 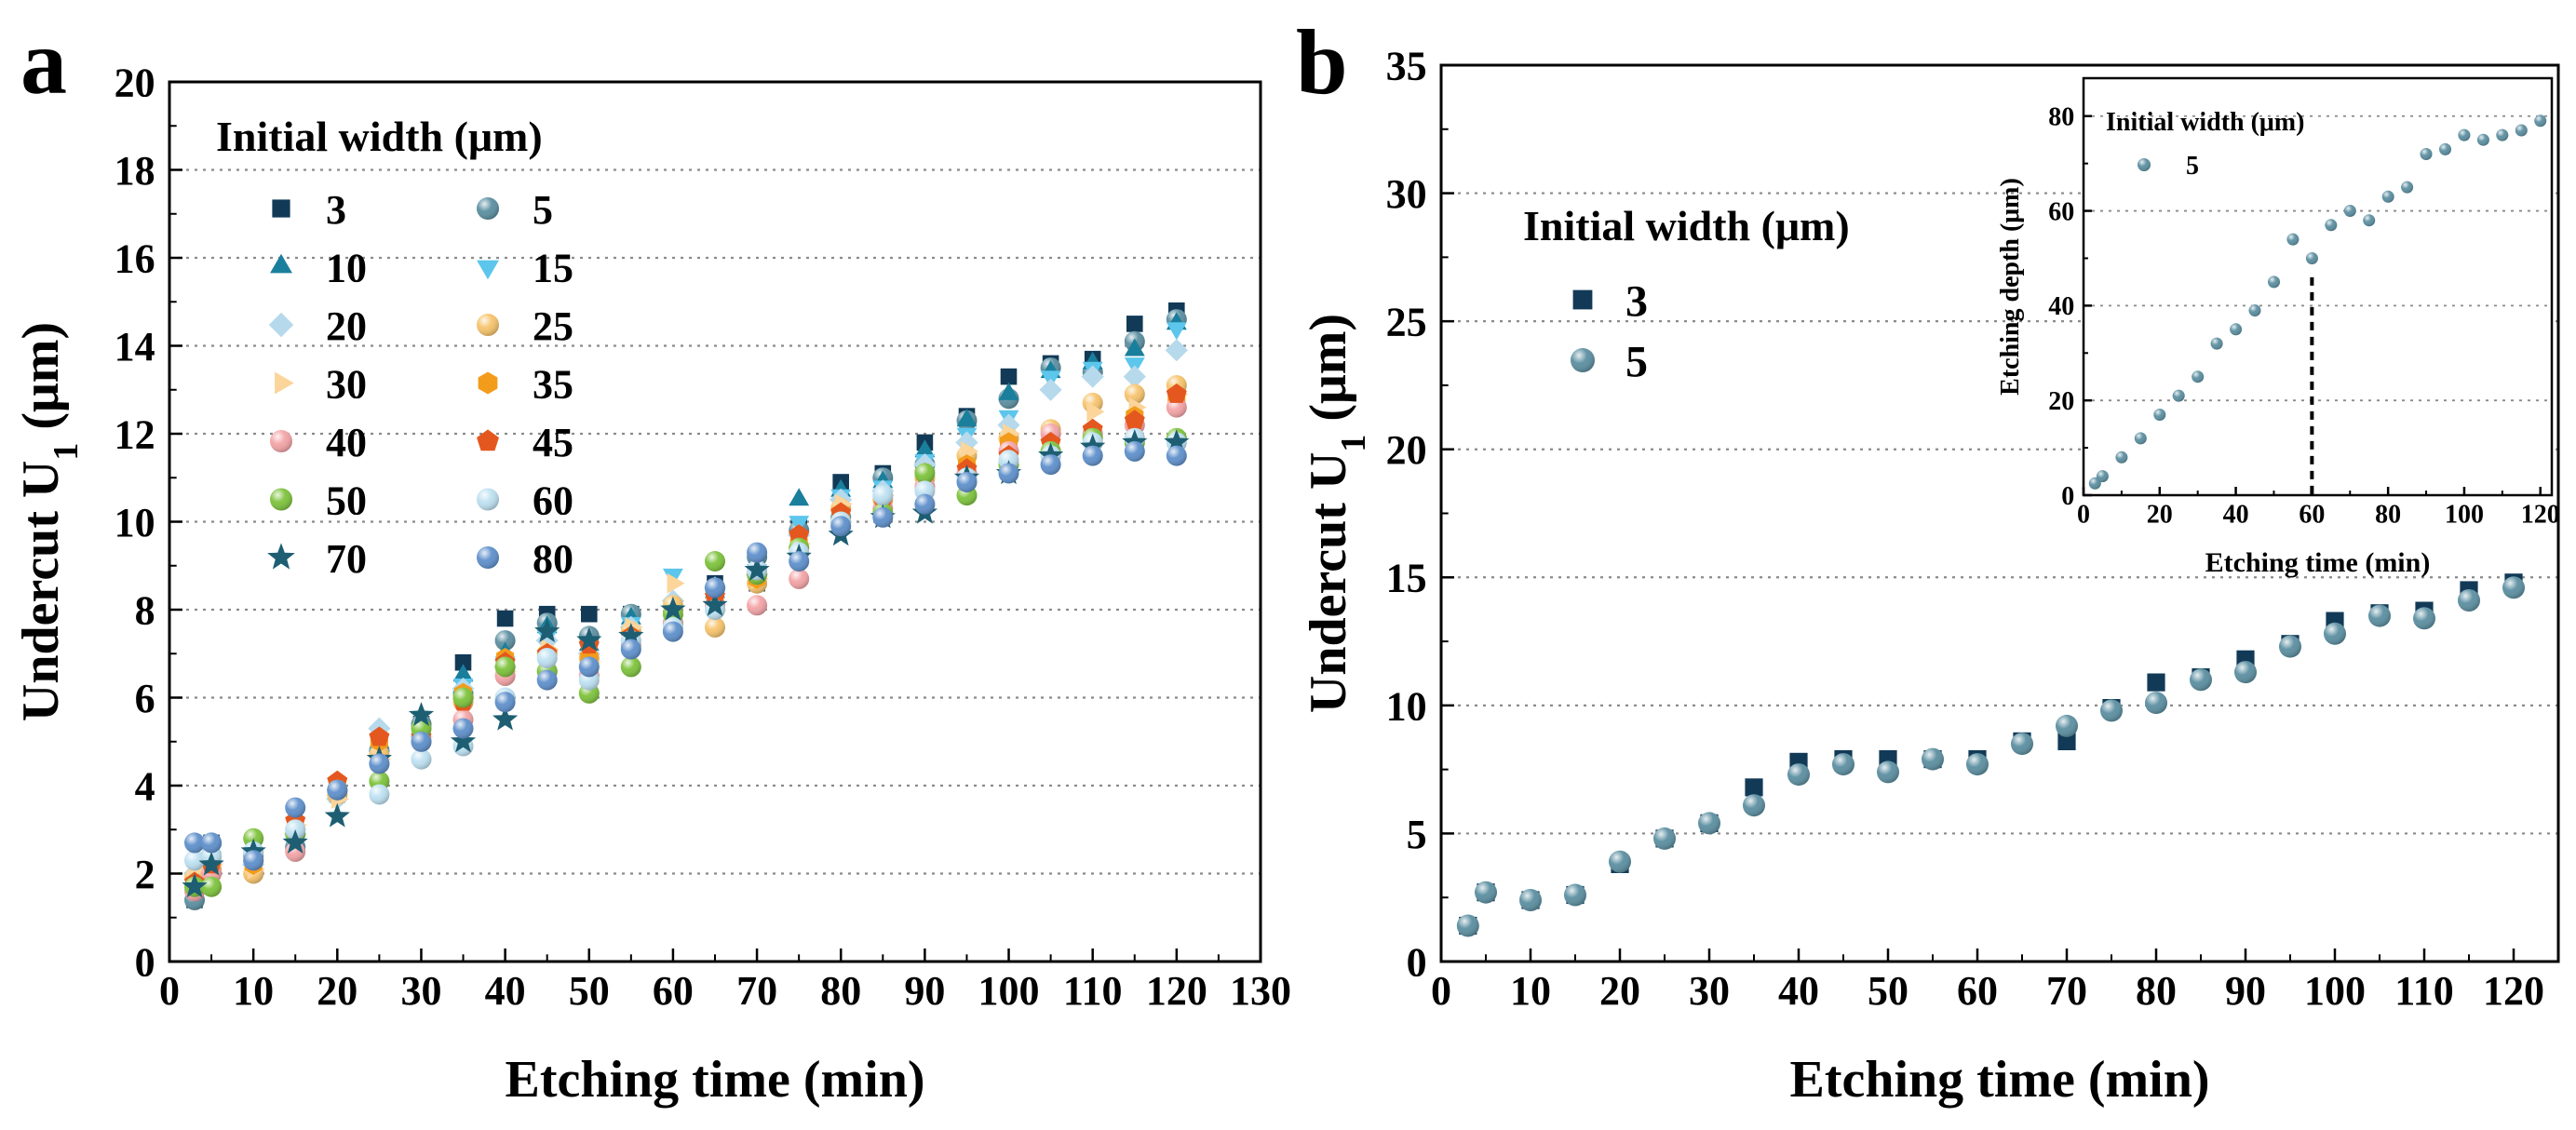 I want to click on legend-label-70: 70, so click(x=346, y=559).